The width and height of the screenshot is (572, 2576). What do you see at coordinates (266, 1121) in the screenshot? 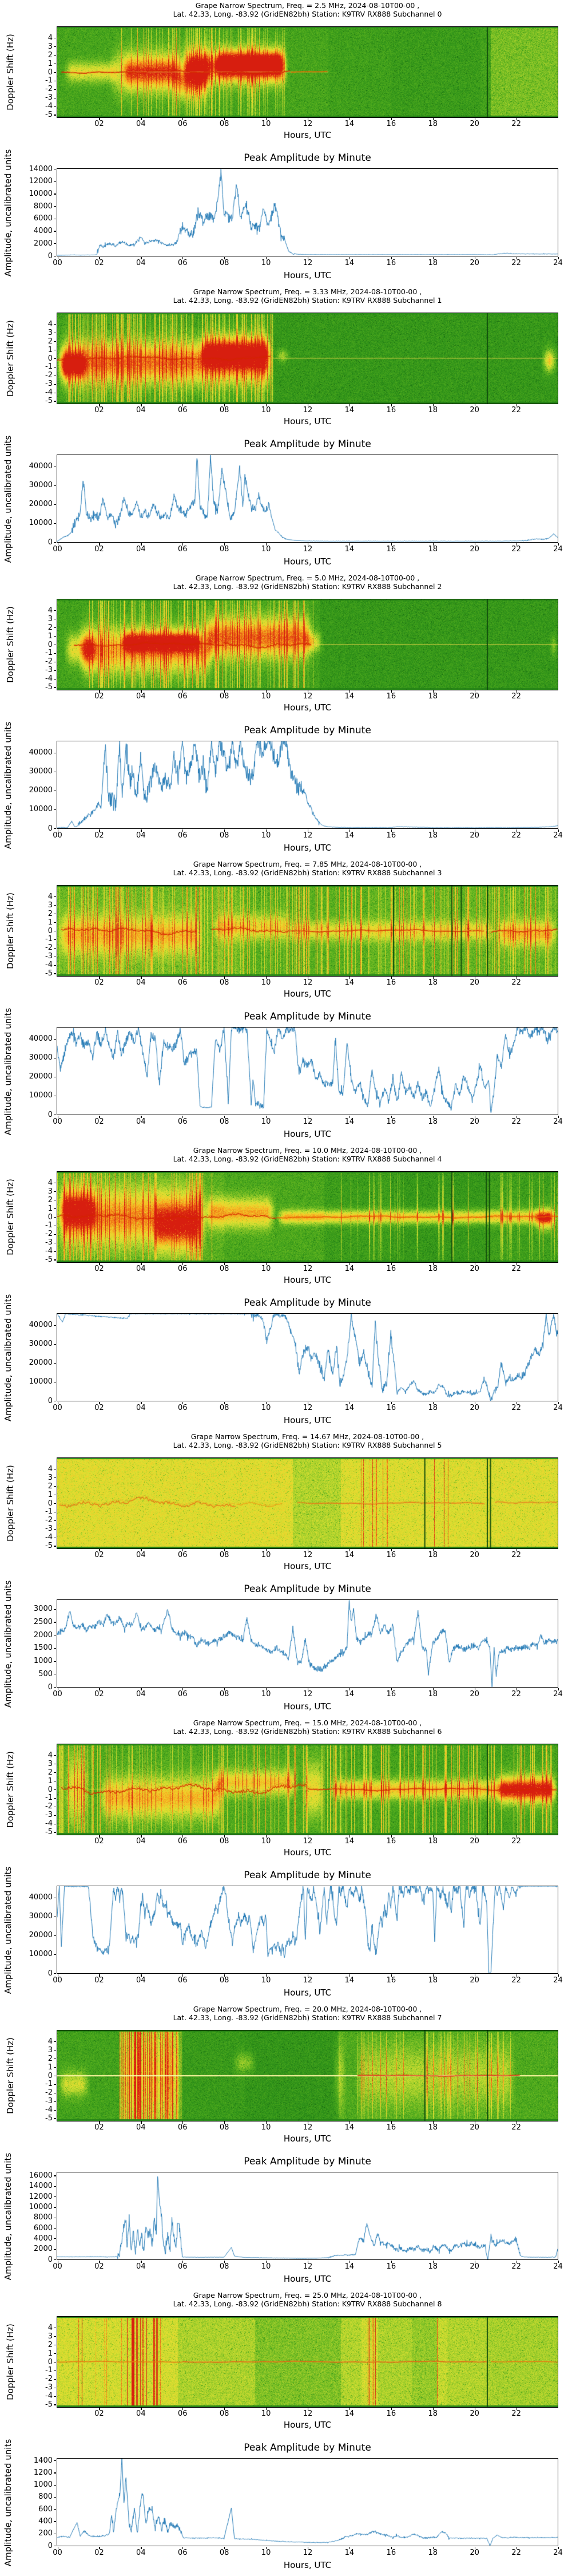
I see `amplitude-x-tick-label: 10` at bounding box center [266, 1121].